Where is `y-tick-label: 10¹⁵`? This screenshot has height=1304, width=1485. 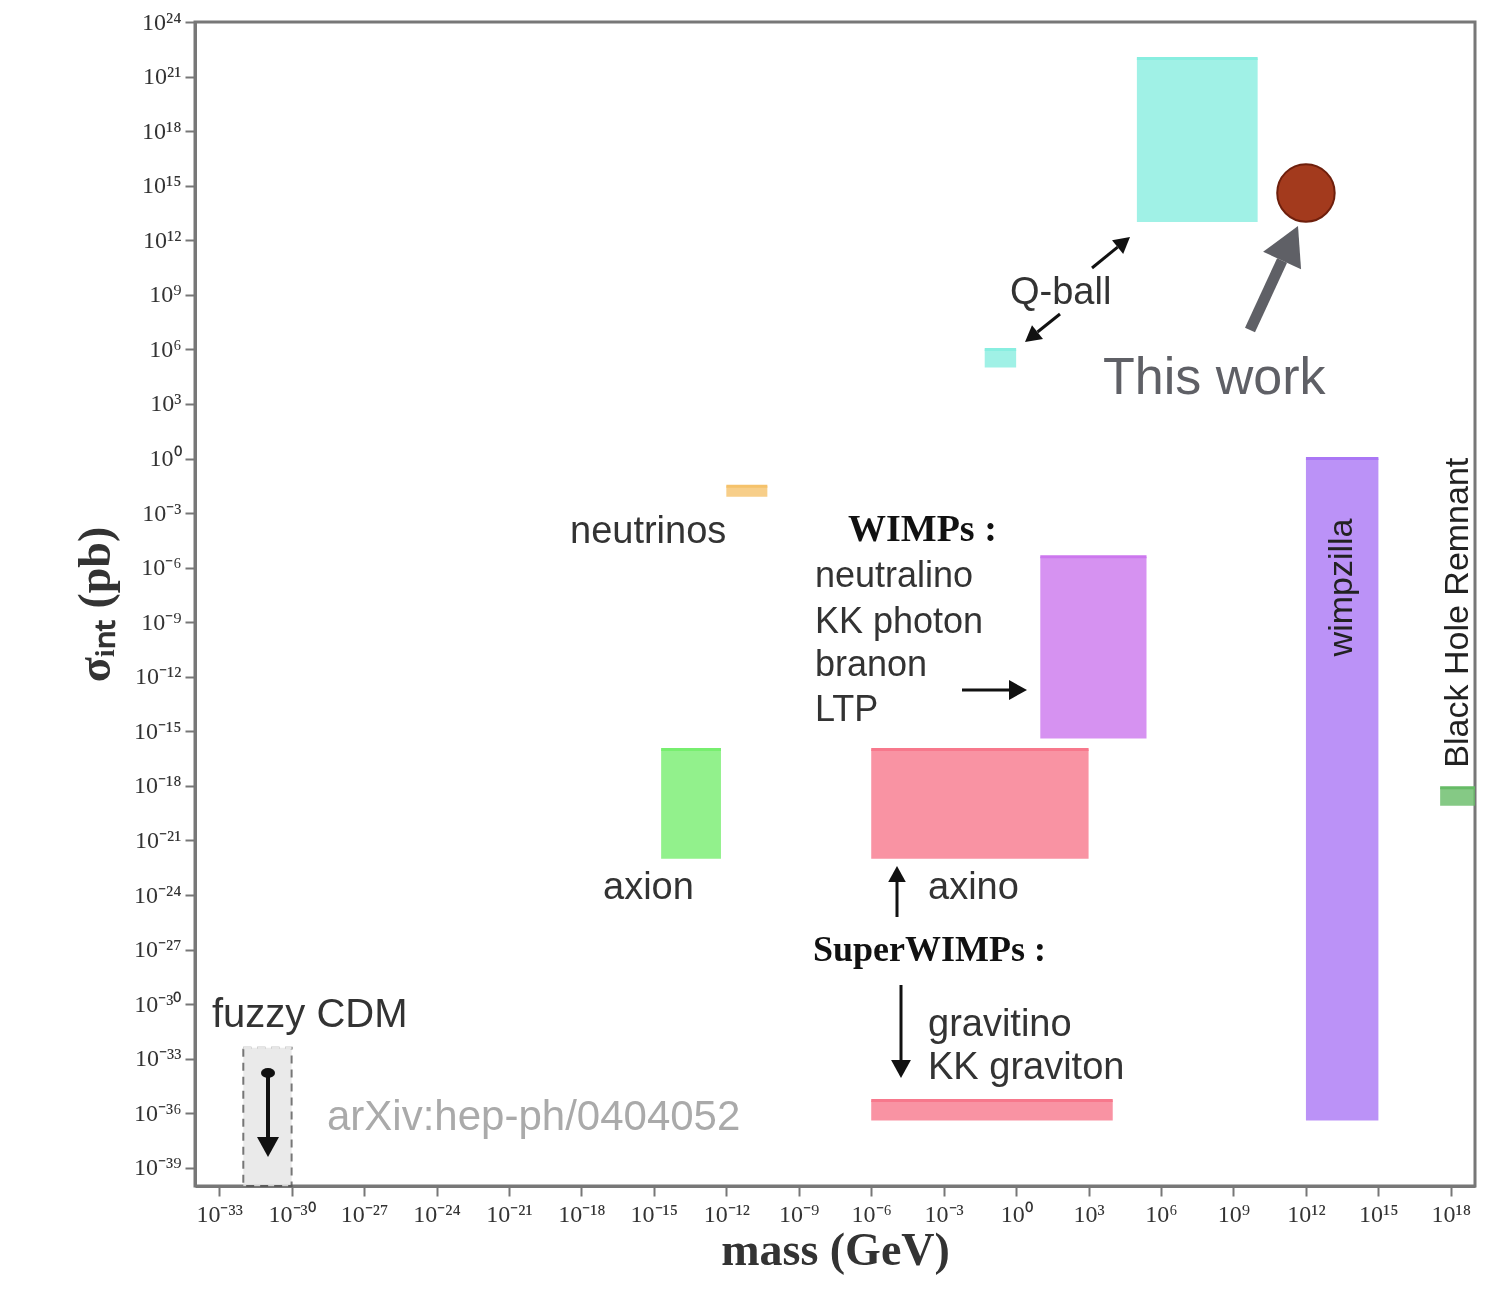
y-tick-label: 10¹⁵ is located at coordinates (161, 185).